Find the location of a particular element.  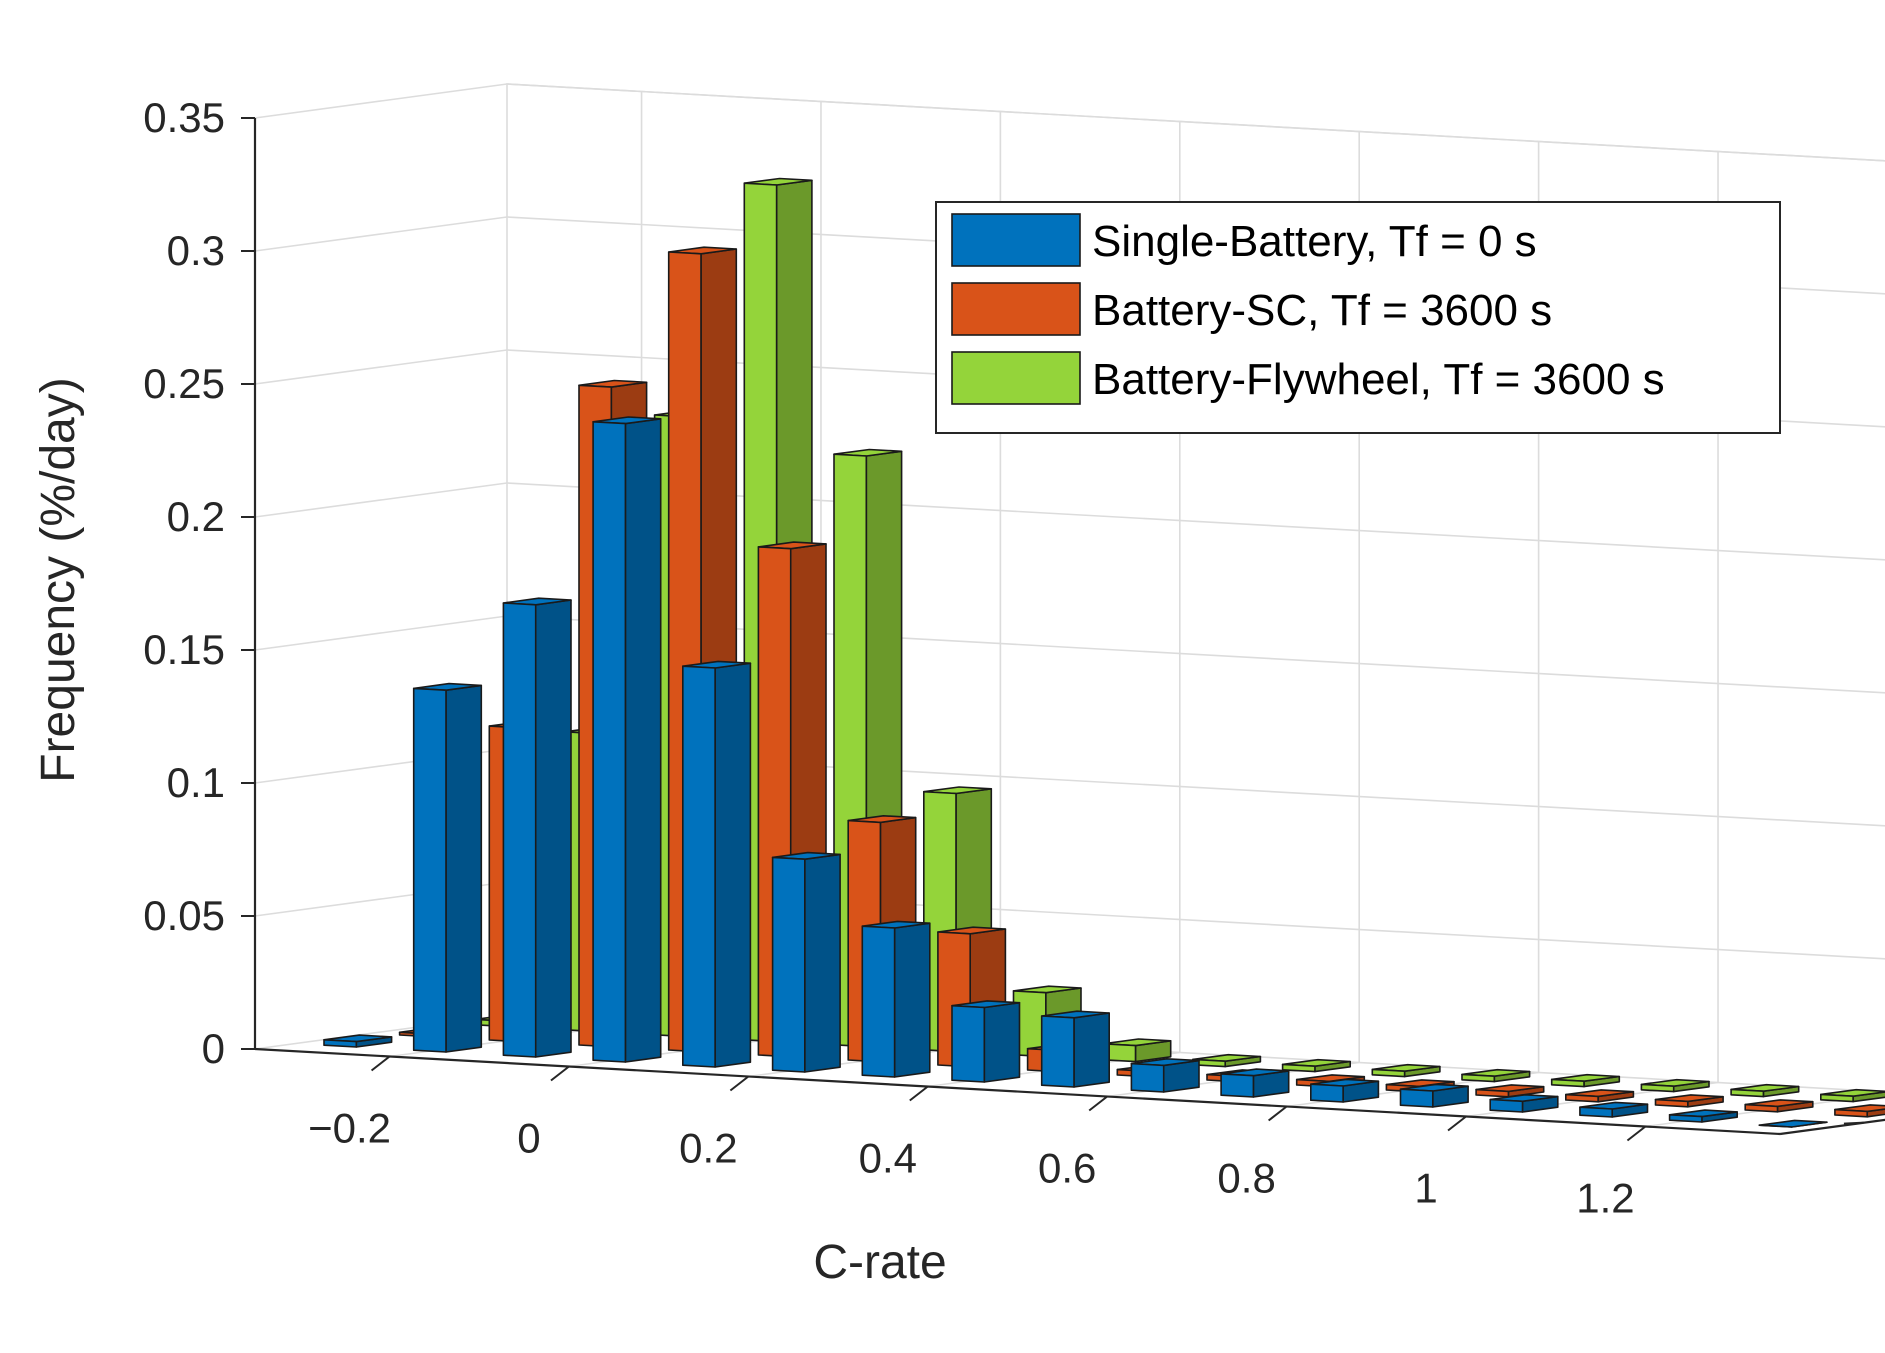

y-tick-label: 0.25 is located at coordinates (184, 383).